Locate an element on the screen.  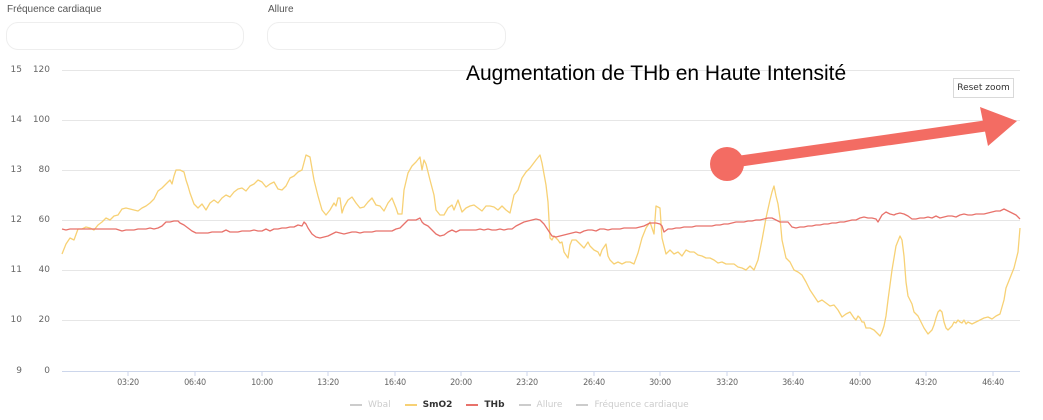
legend-item-allure: Allure is located at coordinates (540, 405).